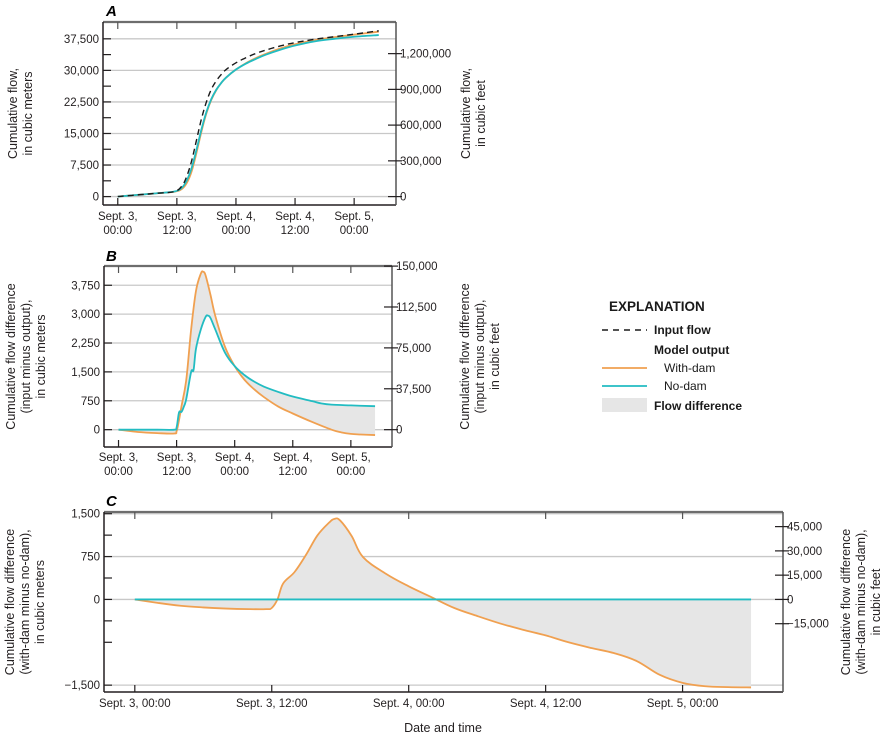 The height and width of the screenshot is (739, 889). I want to click on y-tick-label-right: −15,000, so click(808, 625).